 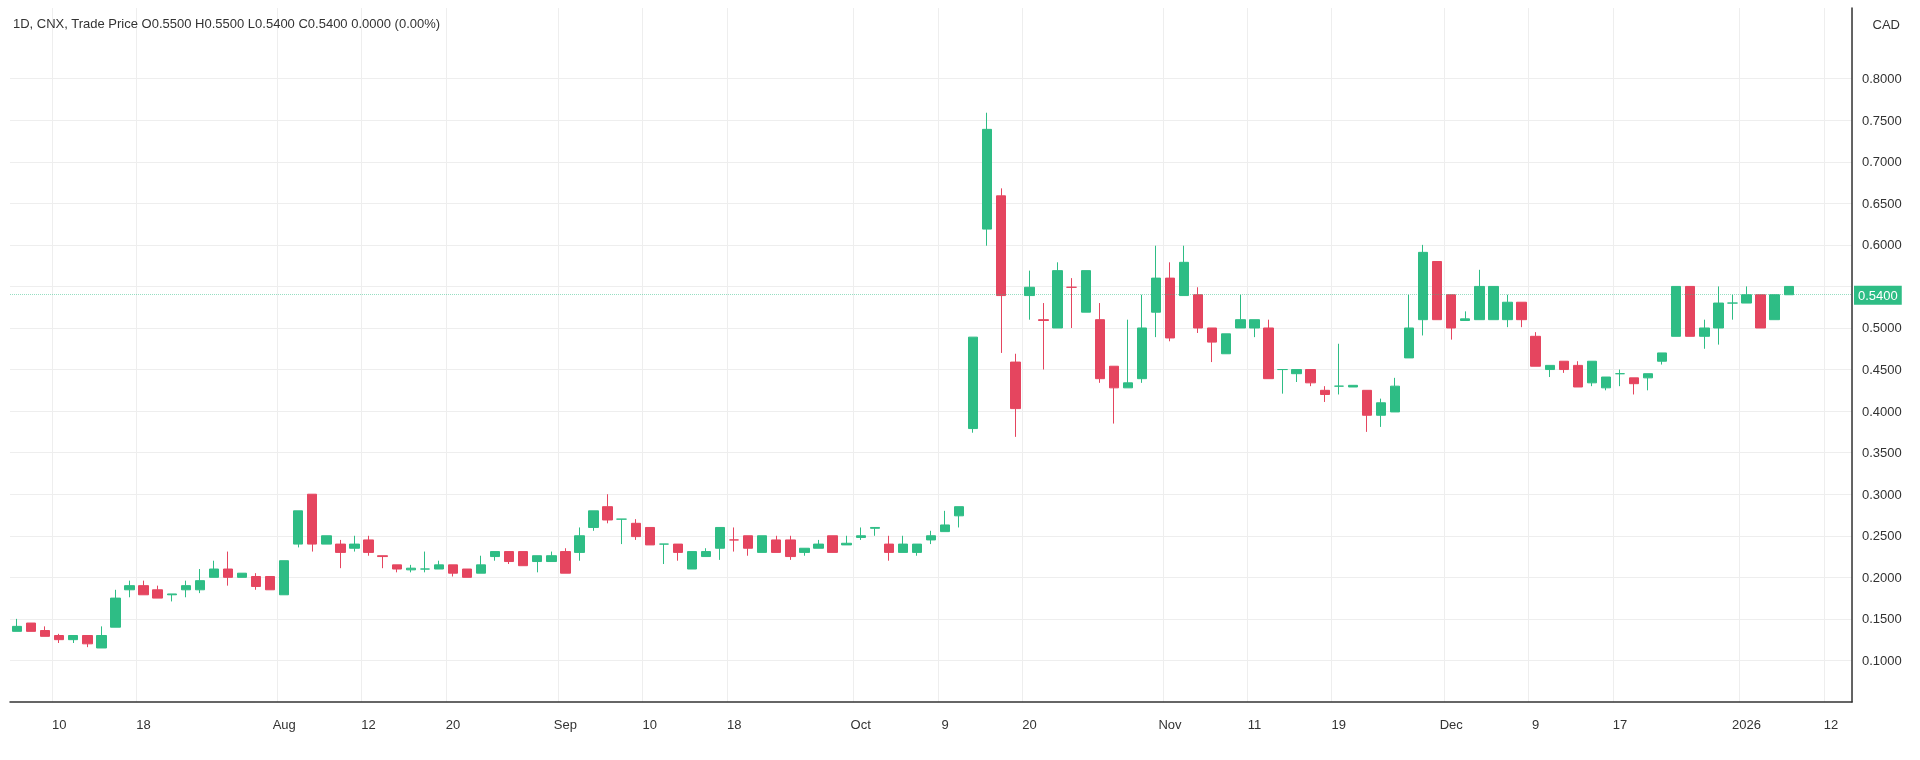 I want to click on x-tick-label: Nov, so click(x=1170, y=724).